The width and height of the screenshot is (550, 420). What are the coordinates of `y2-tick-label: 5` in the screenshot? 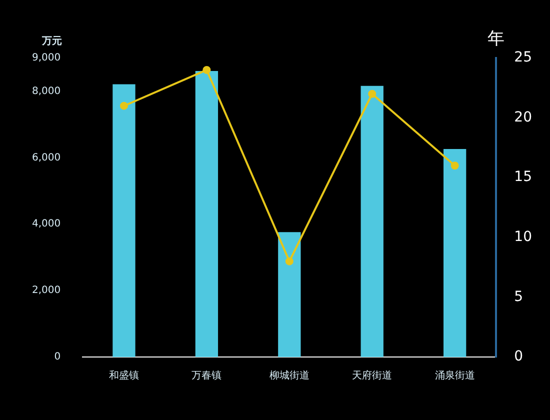 It's located at (519, 296).